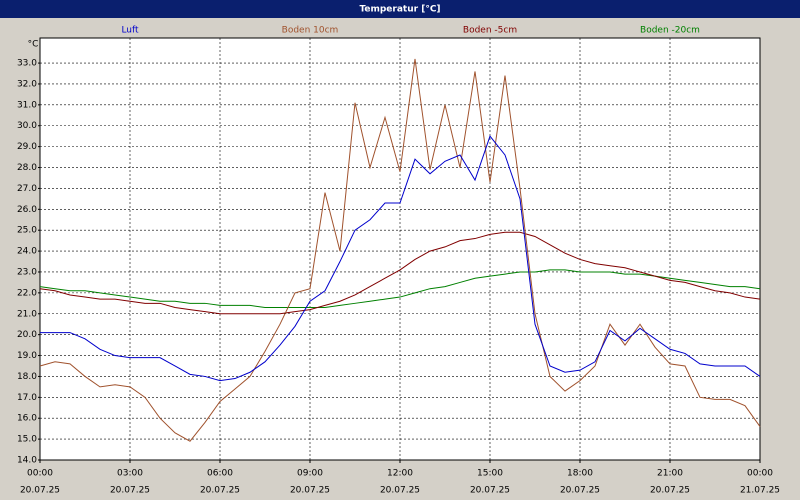 The height and width of the screenshot is (500, 800). What do you see at coordinates (130, 31) in the screenshot?
I see `legend-entry: Luft` at bounding box center [130, 31].